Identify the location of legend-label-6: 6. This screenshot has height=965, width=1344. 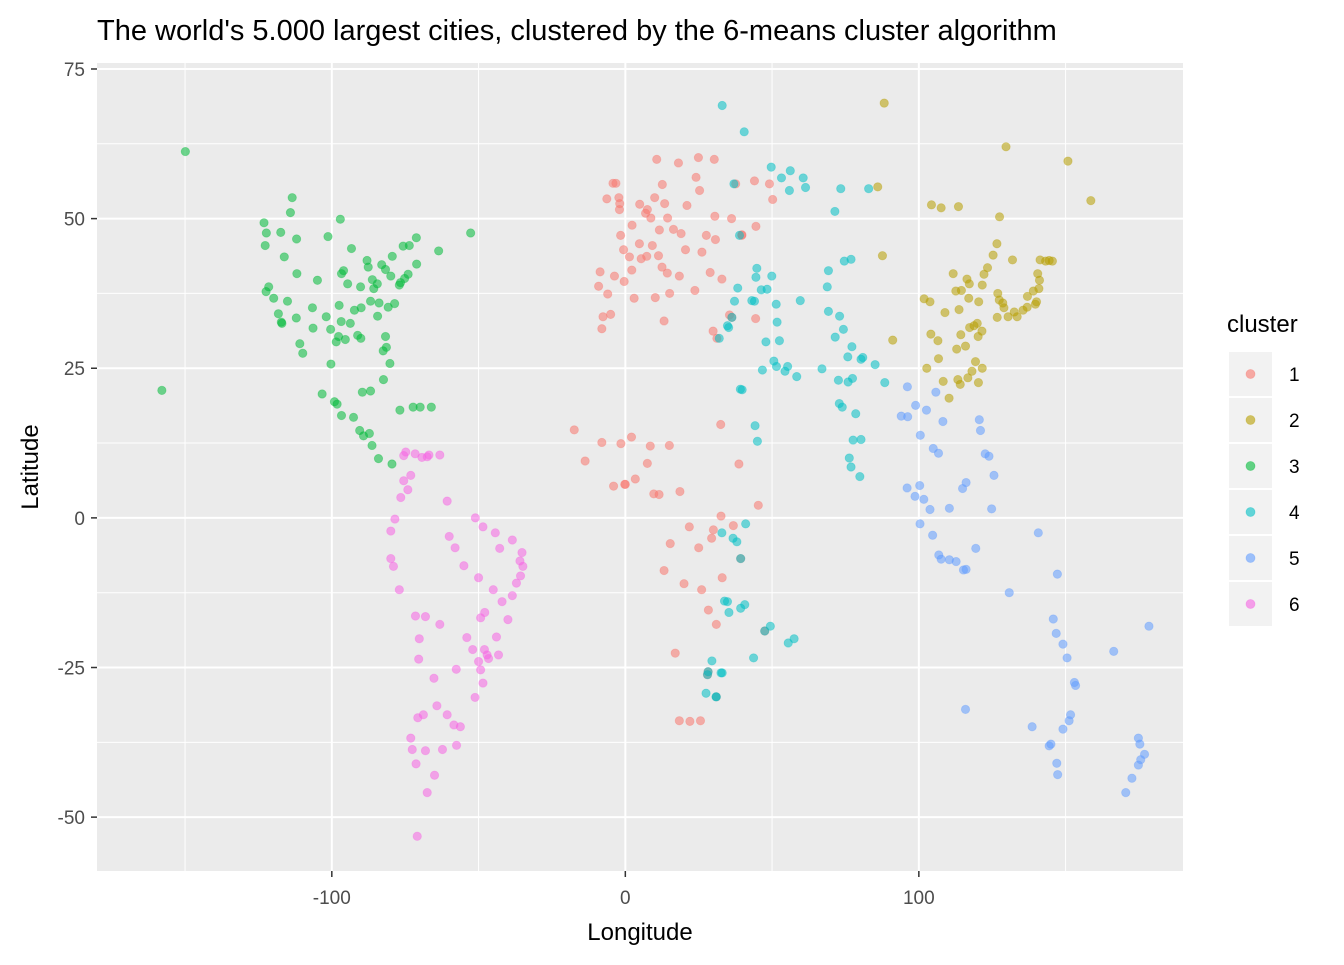
(1294, 605).